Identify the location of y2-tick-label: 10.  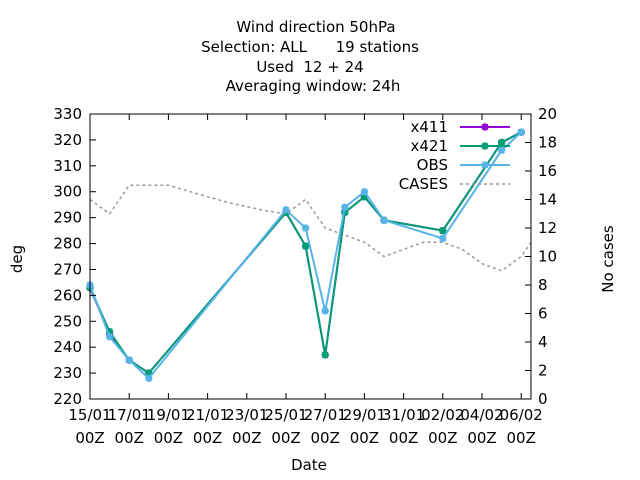
(547, 257).